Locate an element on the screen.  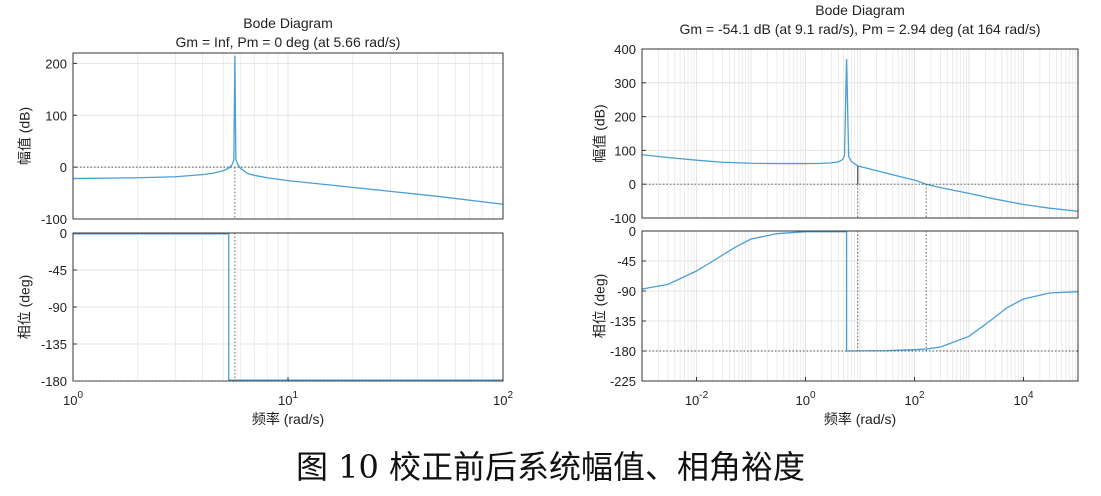
phase-series-line is located at coordinates (288, 307).